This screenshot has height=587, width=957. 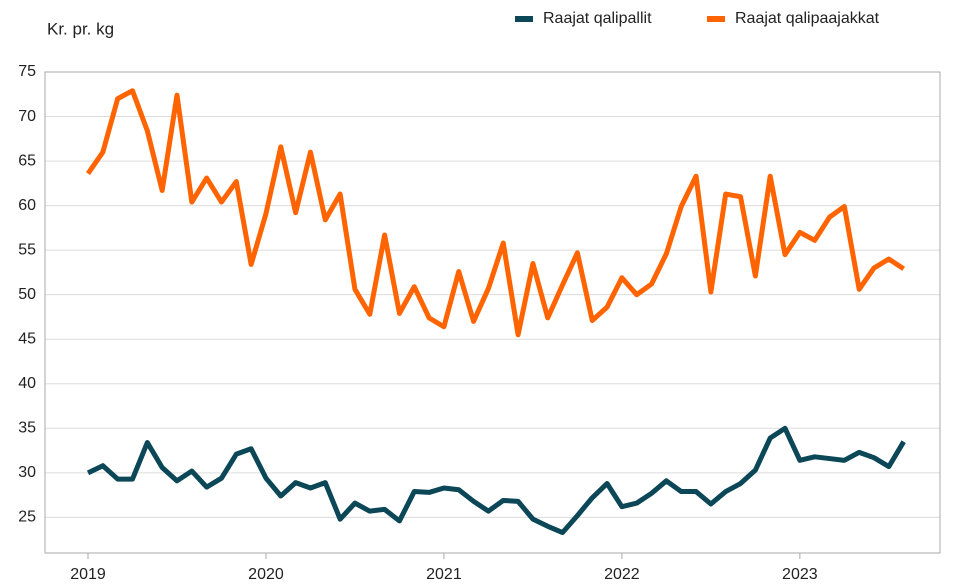 I want to click on y-tick-label: 65, so click(x=27, y=160).